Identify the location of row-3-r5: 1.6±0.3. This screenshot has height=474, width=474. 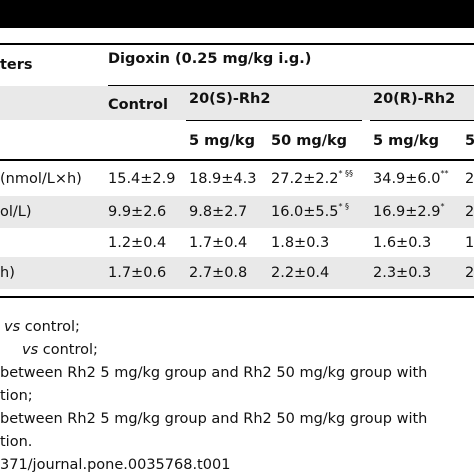
(402, 243).